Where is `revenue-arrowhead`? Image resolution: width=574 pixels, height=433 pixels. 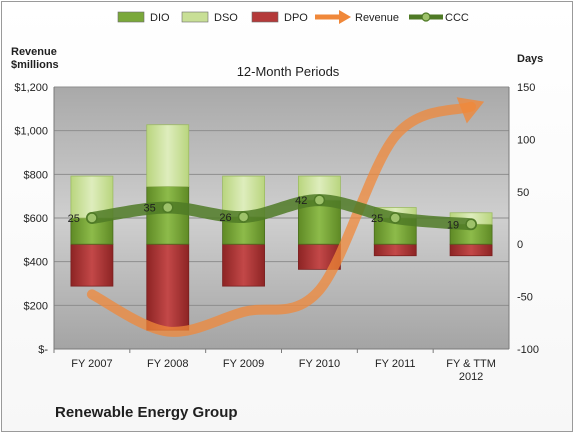
revenue-arrowhead is located at coordinates (470, 110).